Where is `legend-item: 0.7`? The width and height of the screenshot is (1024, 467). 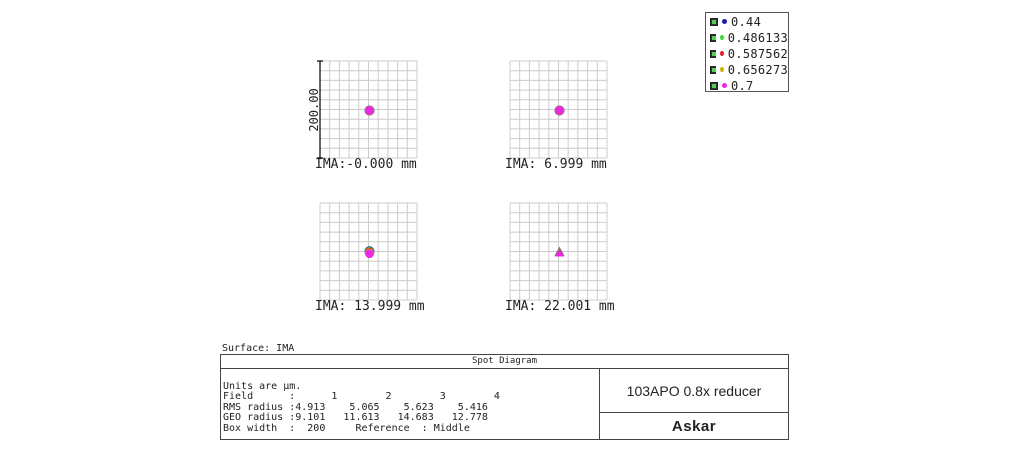
legend-item: 0.7 is located at coordinates (749, 85).